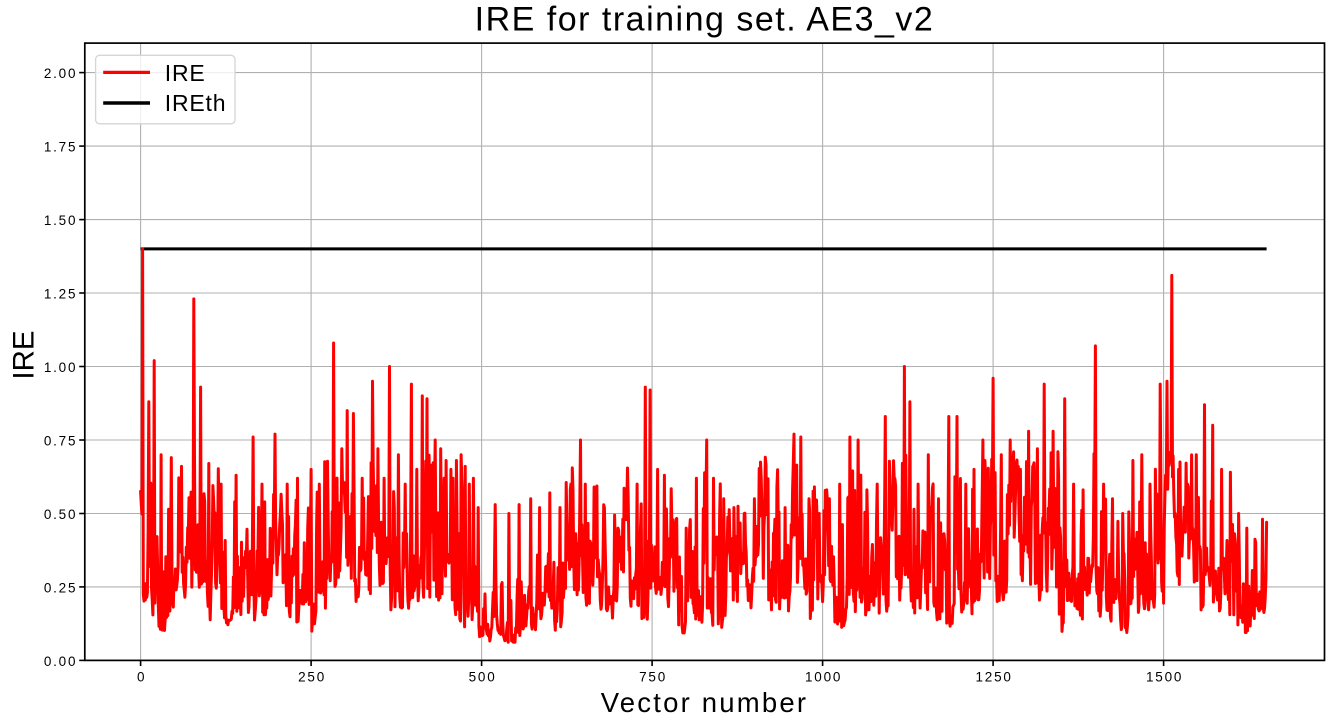  What do you see at coordinates (312, 677) in the screenshot?
I see `svg-text: 250` at bounding box center [312, 677].